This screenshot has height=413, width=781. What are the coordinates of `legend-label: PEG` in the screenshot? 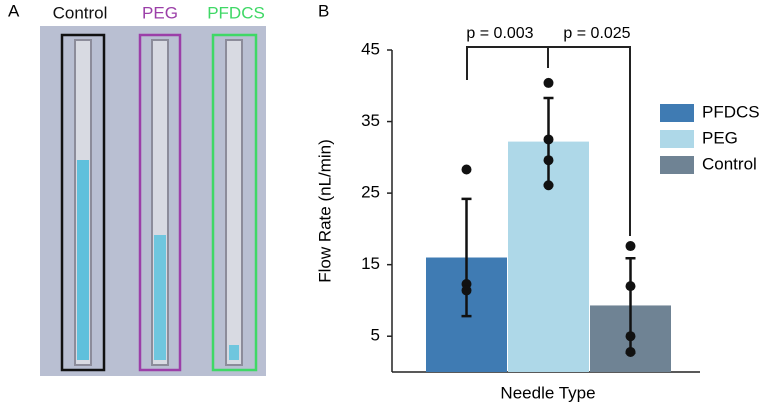 It's located at (720, 137).